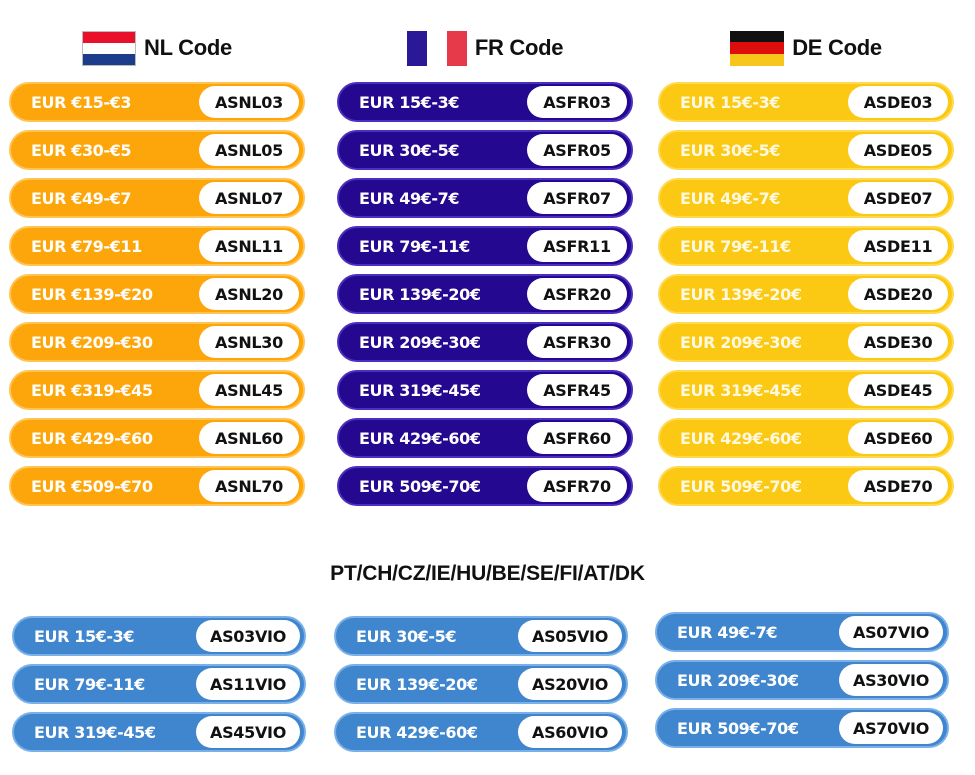 Image resolution: width=975 pixels, height=775 pixels. What do you see at coordinates (806, 150) in the screenshot?
I see `de-code-row: EUR 30€-5€ ASDE05` at bounding box center [806, 150].